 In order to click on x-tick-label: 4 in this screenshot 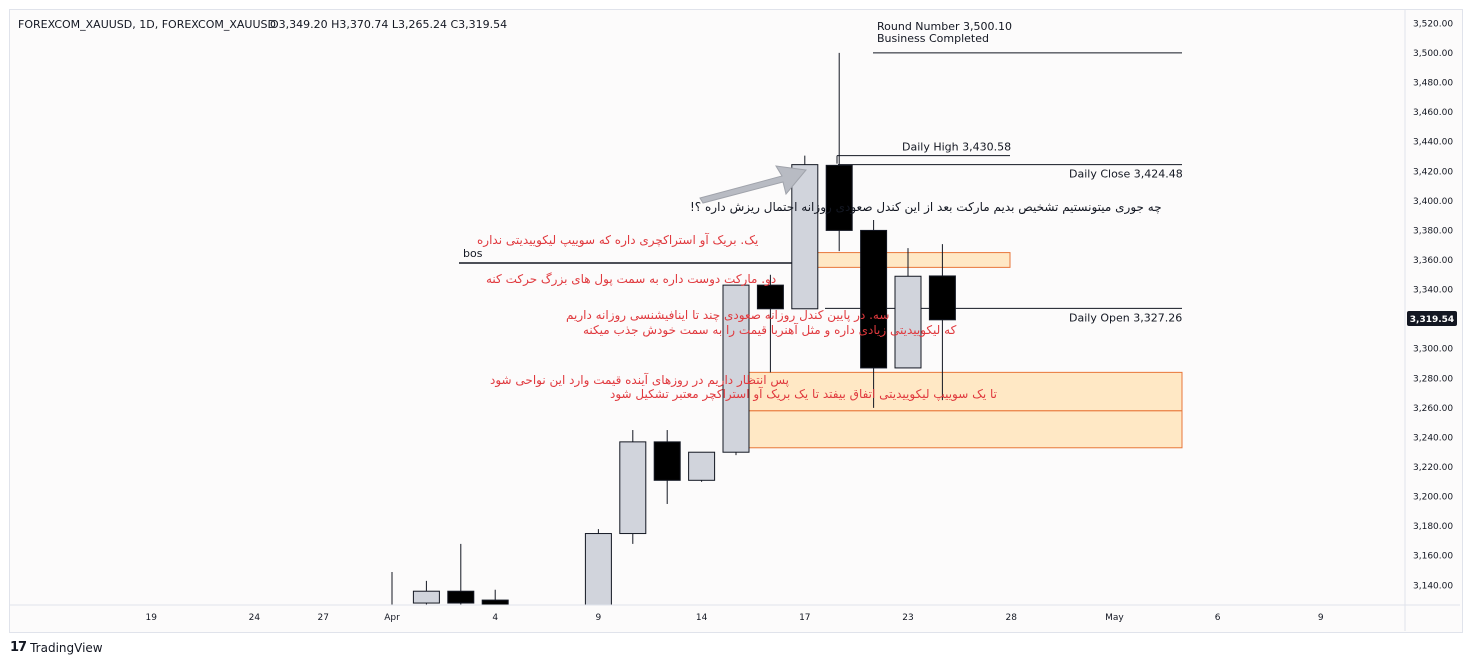, I will do `click(495, 618)`.